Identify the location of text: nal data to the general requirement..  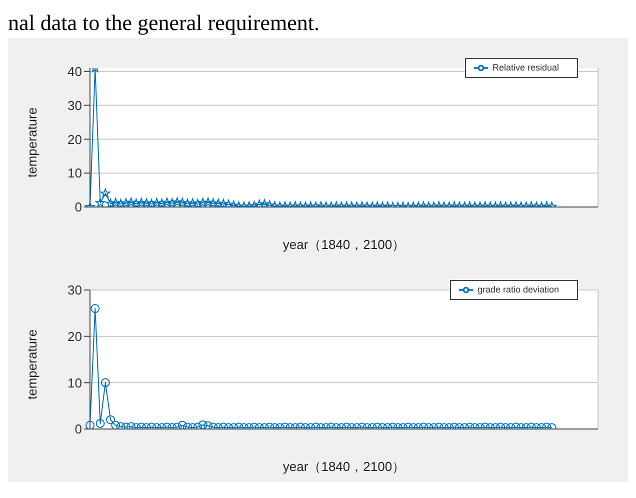
(318, 23).